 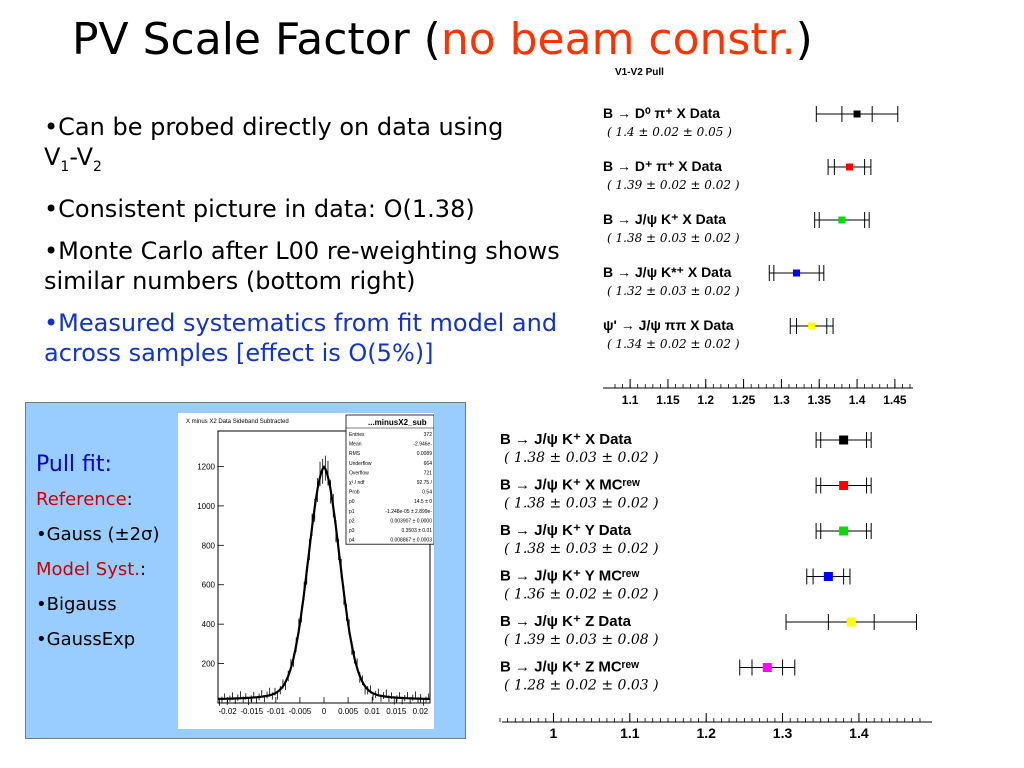 What do you see at coordinates (673, 291) in the screenshot?
I see `entry-value: ( 1.32 ± 0.03 ± 0.02 )` at bounding box center [673, 291].